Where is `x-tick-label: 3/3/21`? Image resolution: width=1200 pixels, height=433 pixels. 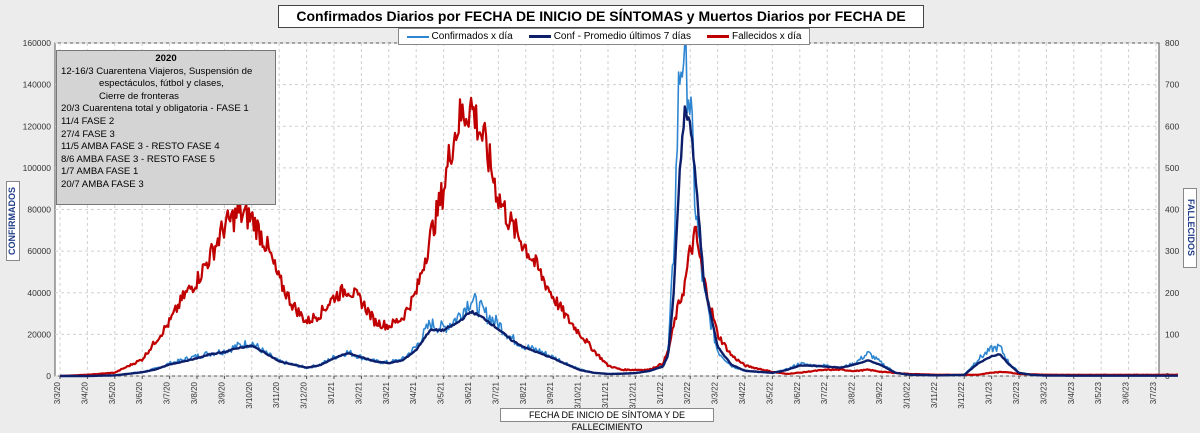
x-tick-label: 3/3/21 is located at coordinates (386, 392).